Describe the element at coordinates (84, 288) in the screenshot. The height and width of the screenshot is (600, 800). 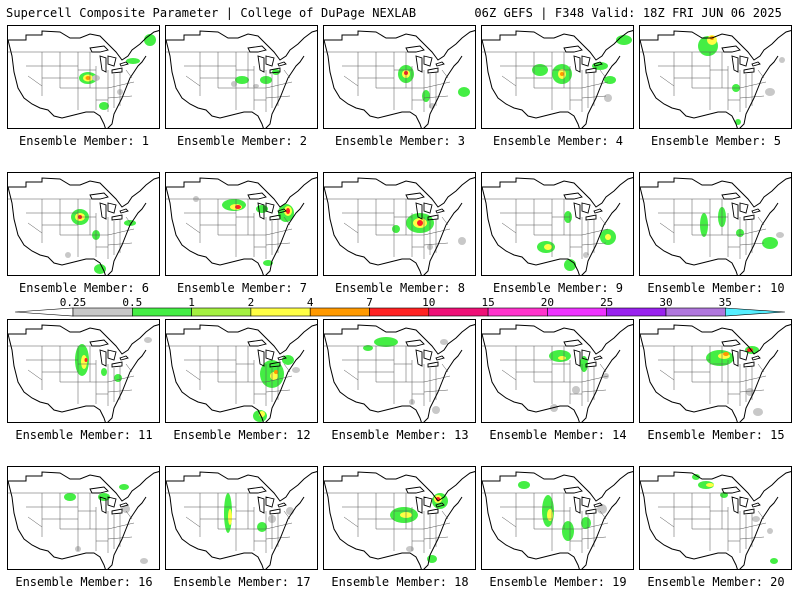
I see `ensemble-member-label: Ensemble Member: 6` at that location.